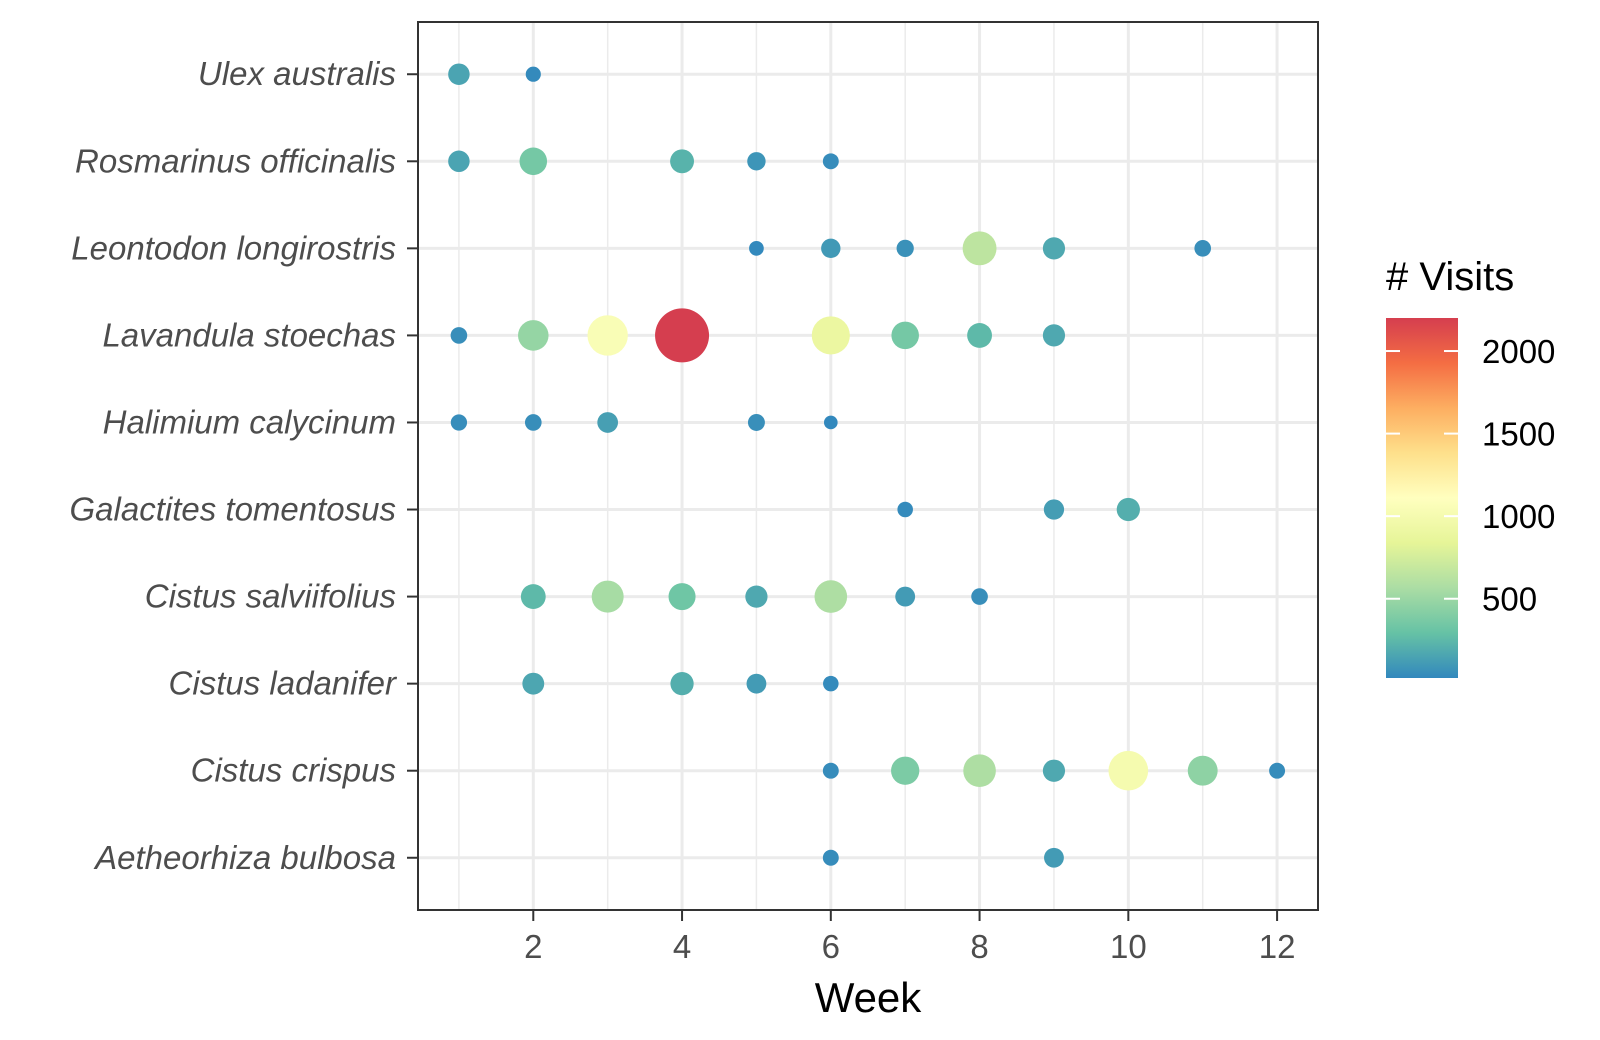 The image size is (1600, 1040). Describe the element at coordinates (293, 770) in the screenshot. I see `y-tick-label: Cistus crispus` at that location.